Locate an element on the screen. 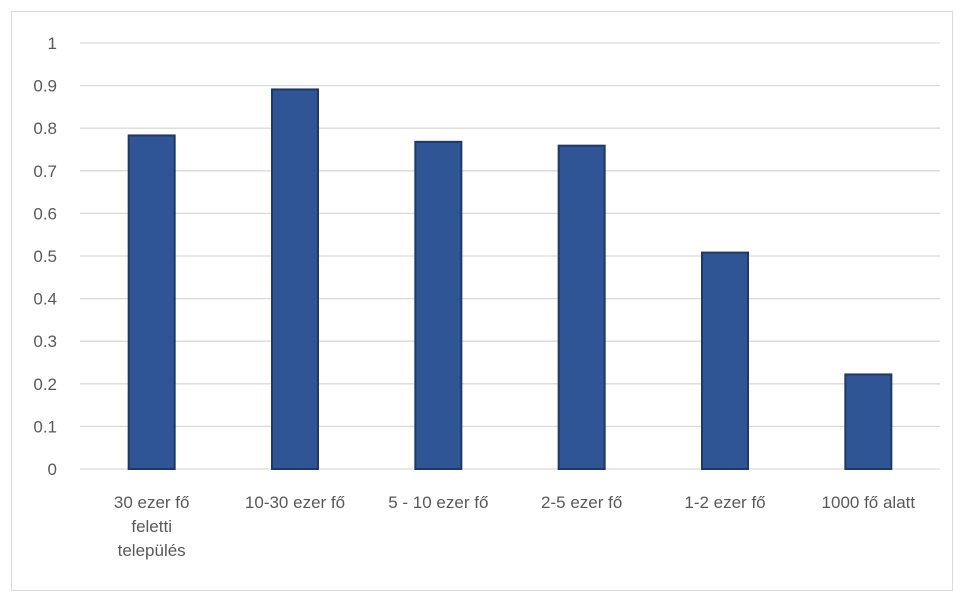  x-category-label-line: feletti is located at coordinates (151, 526).